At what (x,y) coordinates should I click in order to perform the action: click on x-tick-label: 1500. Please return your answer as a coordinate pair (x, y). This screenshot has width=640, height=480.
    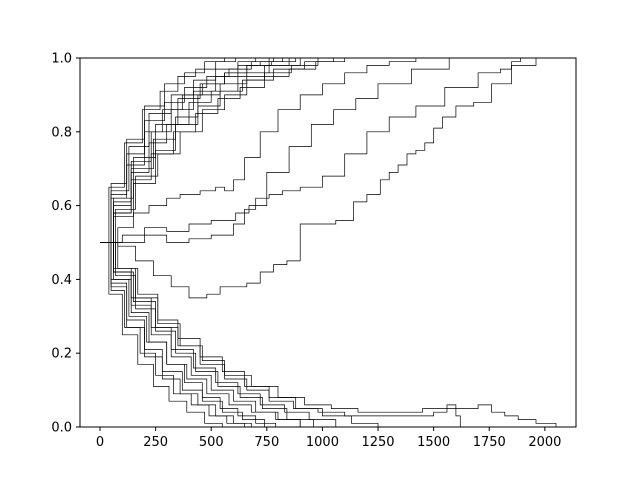
    Looking at the image, I should click on (433, 442).